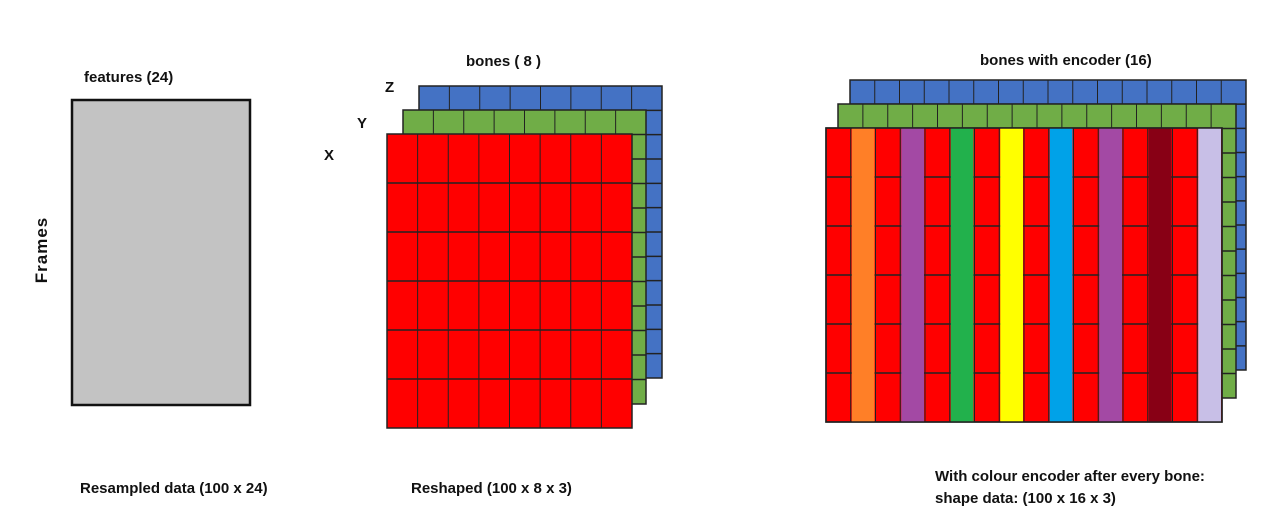 The width and height of the screenshot is (1281, 527). What do you see at coordinates (491, 488) in the screenshot?
I see `reshaped-caption: Reshaped (100 x 8 x 3)` at bounding box center [491, 488].